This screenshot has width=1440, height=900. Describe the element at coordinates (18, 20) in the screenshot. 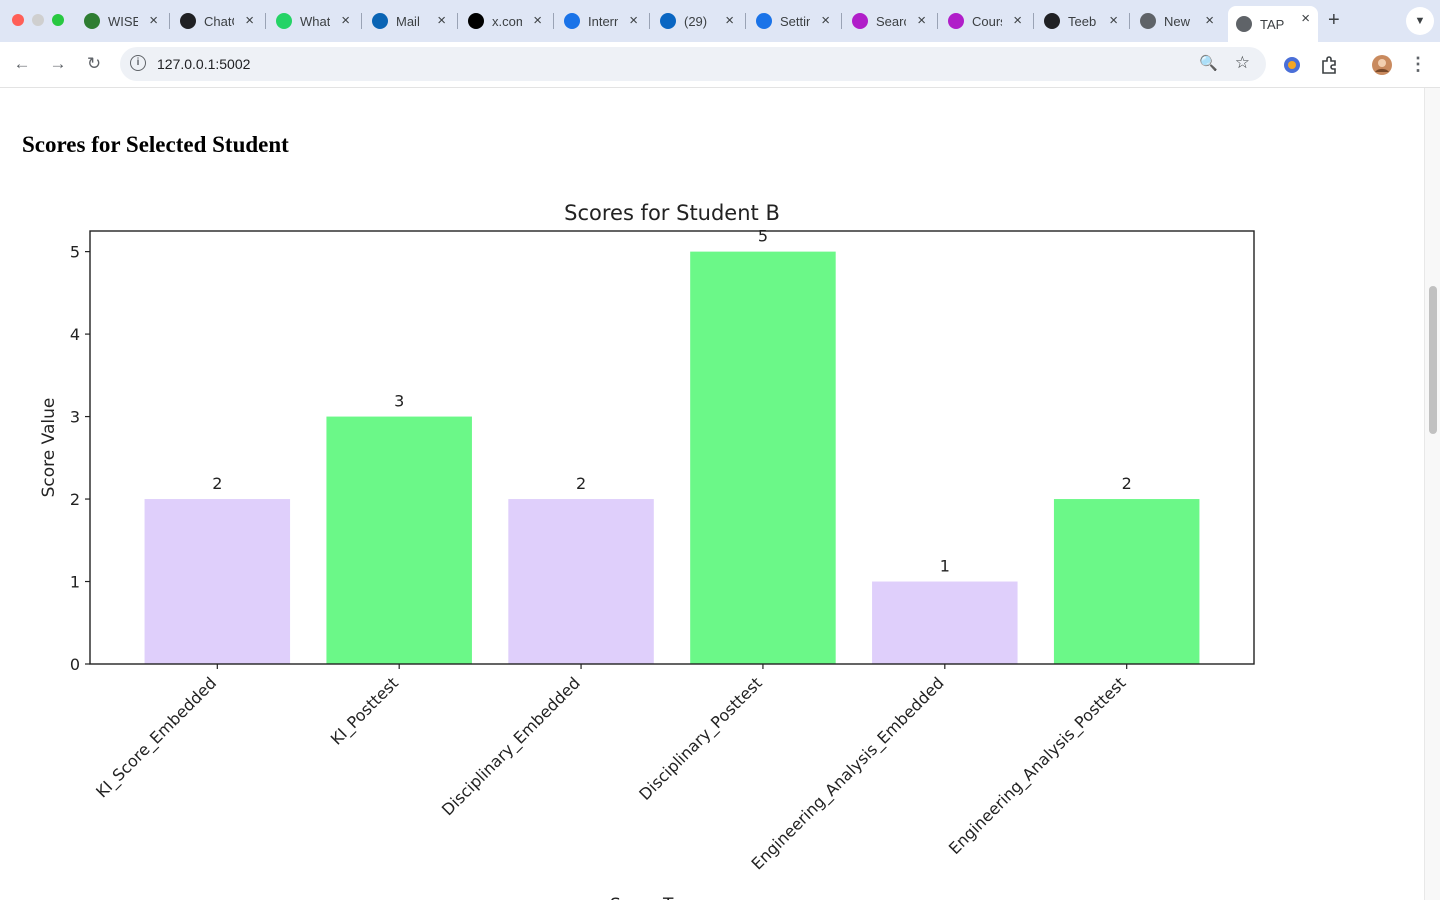

I see `close-window-button` at that location.